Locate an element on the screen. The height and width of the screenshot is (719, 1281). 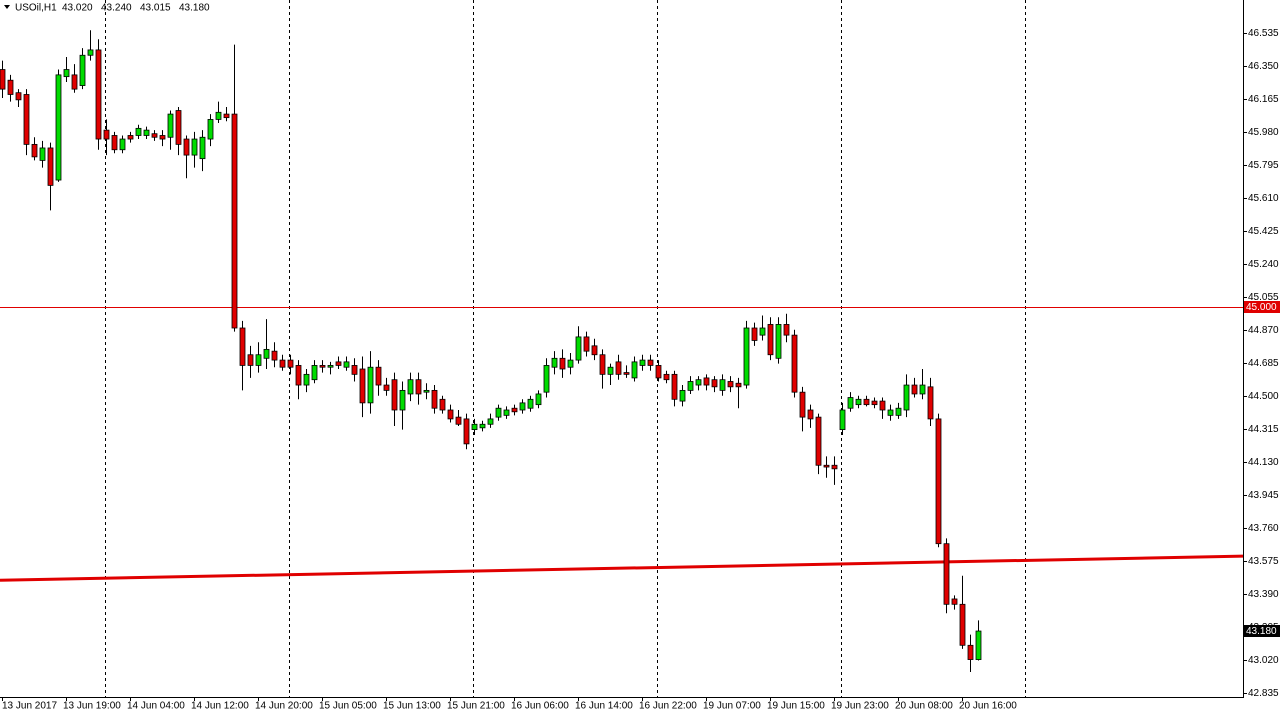
x-tick-label: 19 Jun 07:00 is located at coordinates (732, 706).